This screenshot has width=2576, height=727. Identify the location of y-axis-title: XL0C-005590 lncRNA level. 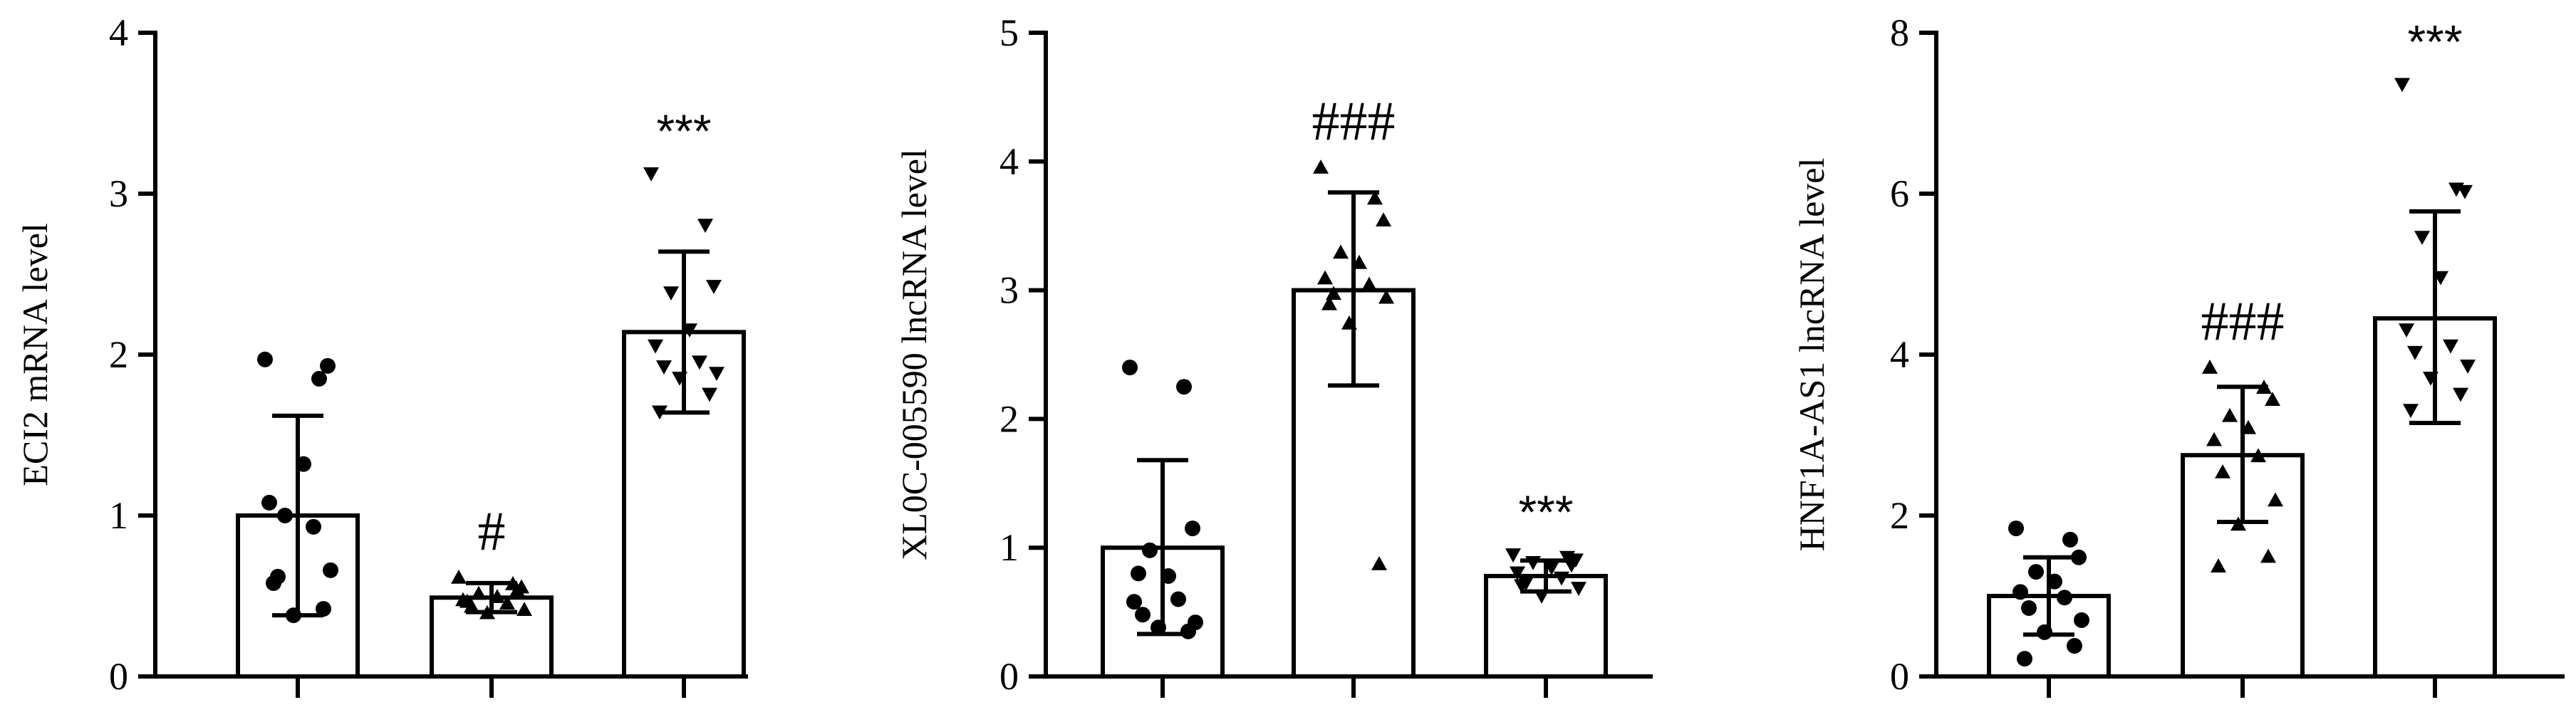
(914, 354).